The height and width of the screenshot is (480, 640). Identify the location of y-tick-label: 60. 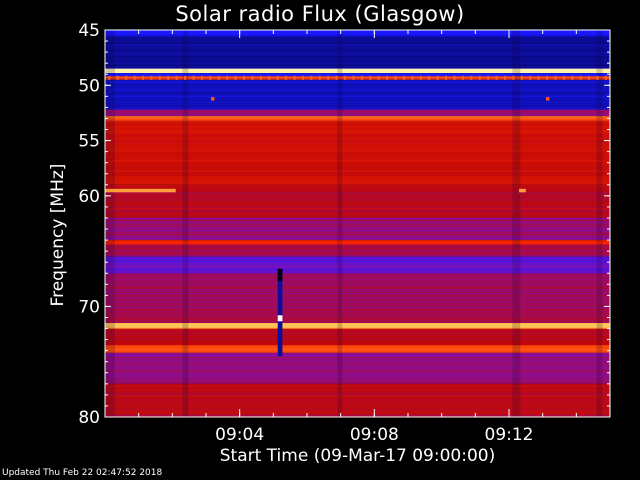
(89, 197).